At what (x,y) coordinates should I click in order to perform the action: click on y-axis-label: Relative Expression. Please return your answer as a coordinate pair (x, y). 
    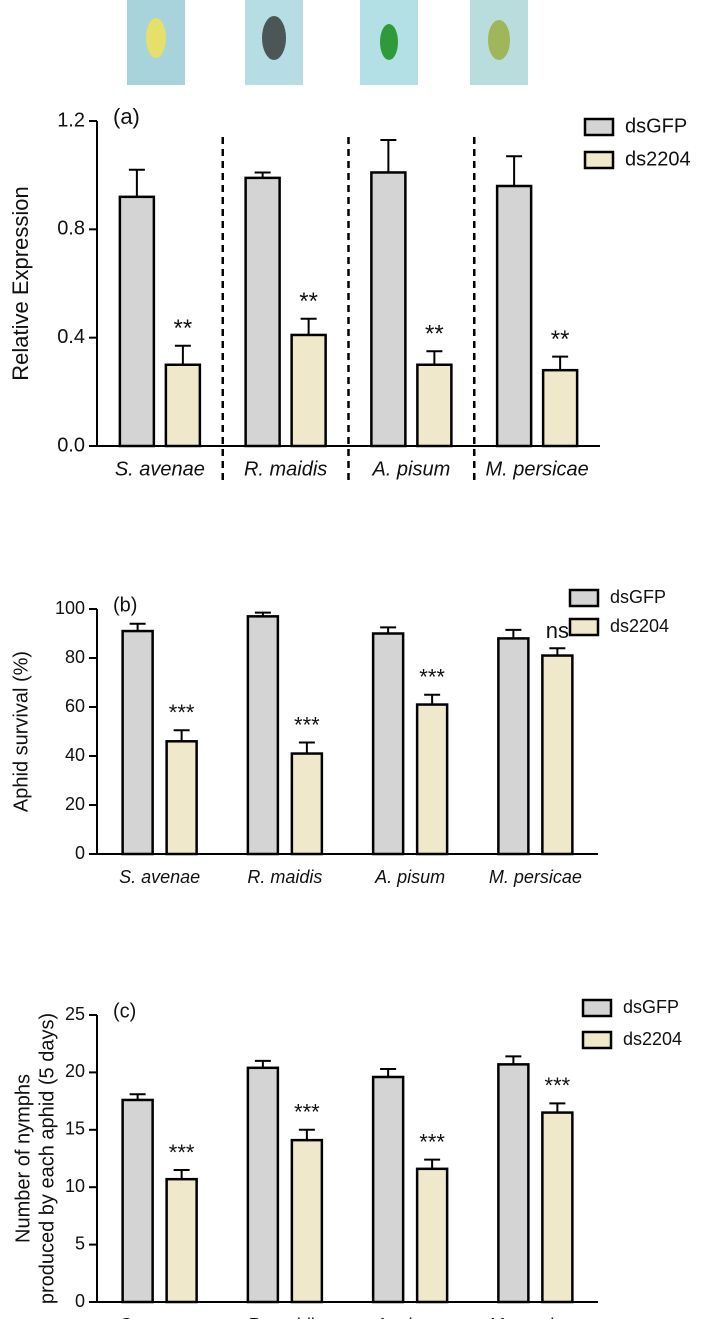
    Looking at the image, I should click on (20, 283).